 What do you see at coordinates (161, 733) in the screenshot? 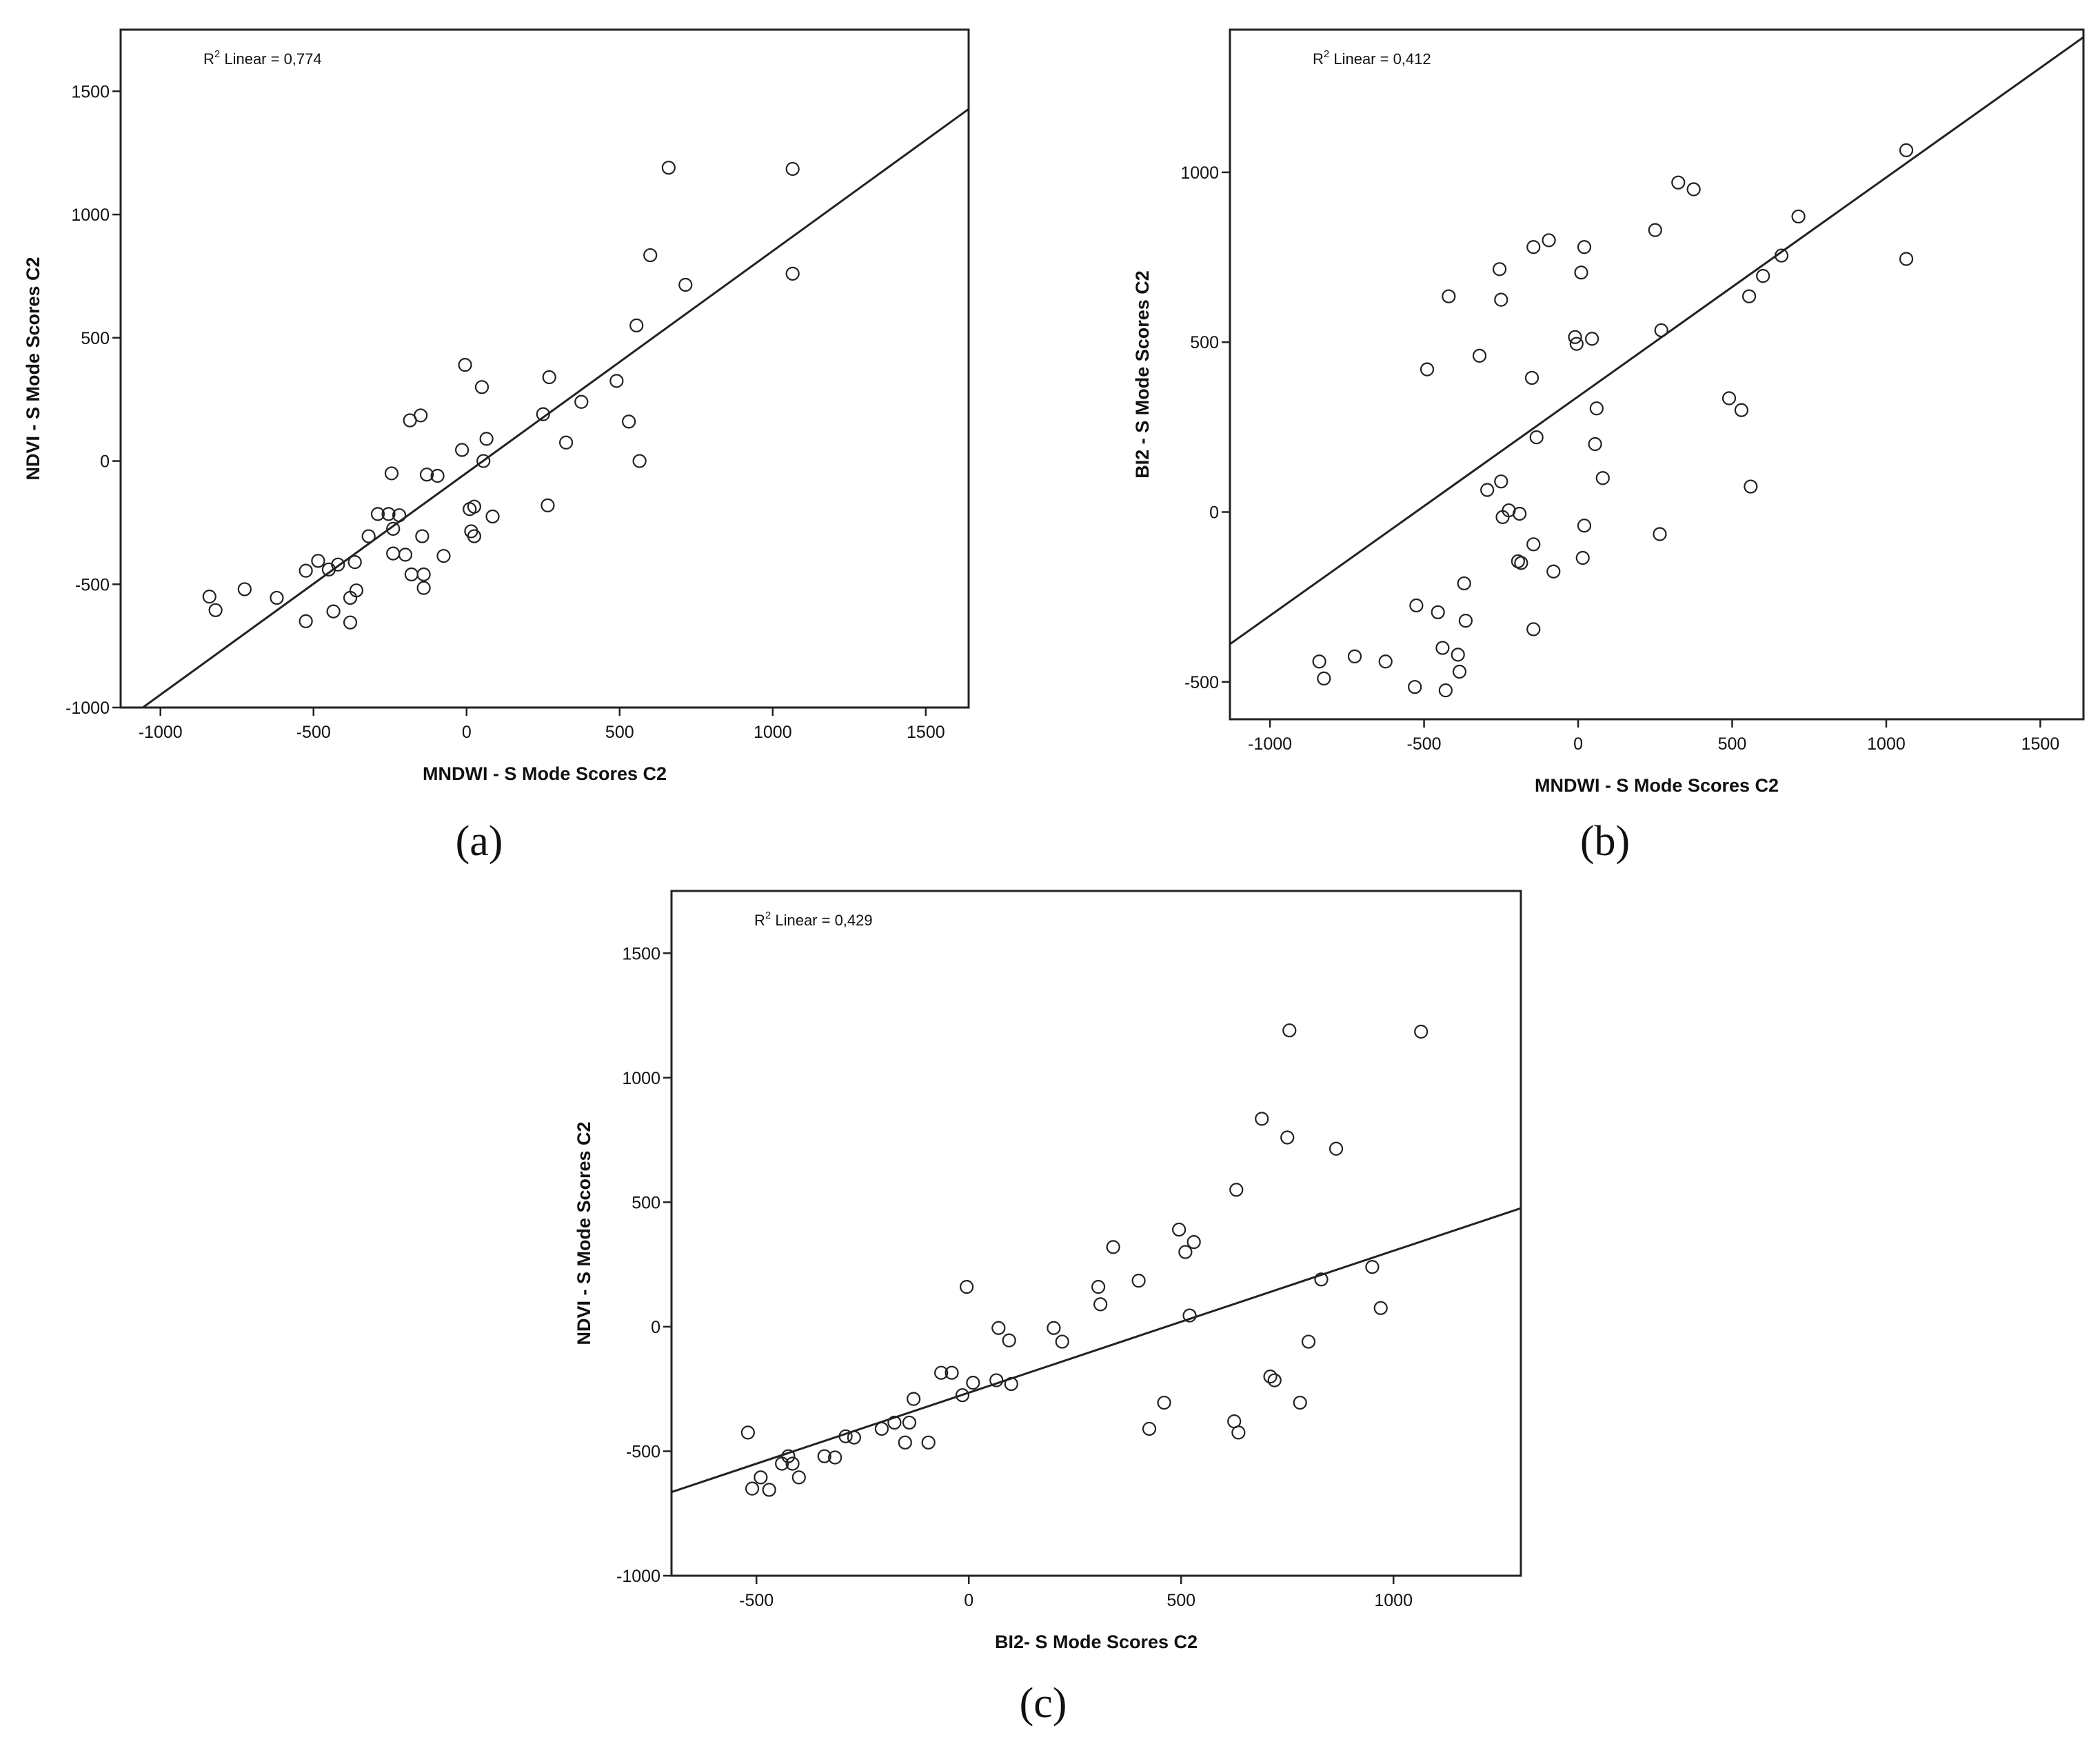
I see `chart-0-x-tick-label: -1000` at bounding box center [161, 733].